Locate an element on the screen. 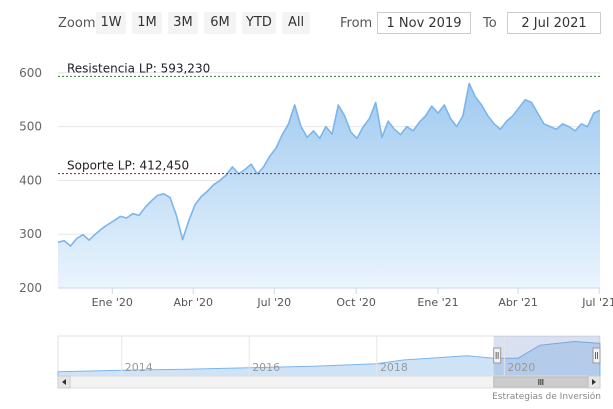 The image size is (613, 409). navigator: 2014 2016 2018 2020 is located at coordinates (329, 356).